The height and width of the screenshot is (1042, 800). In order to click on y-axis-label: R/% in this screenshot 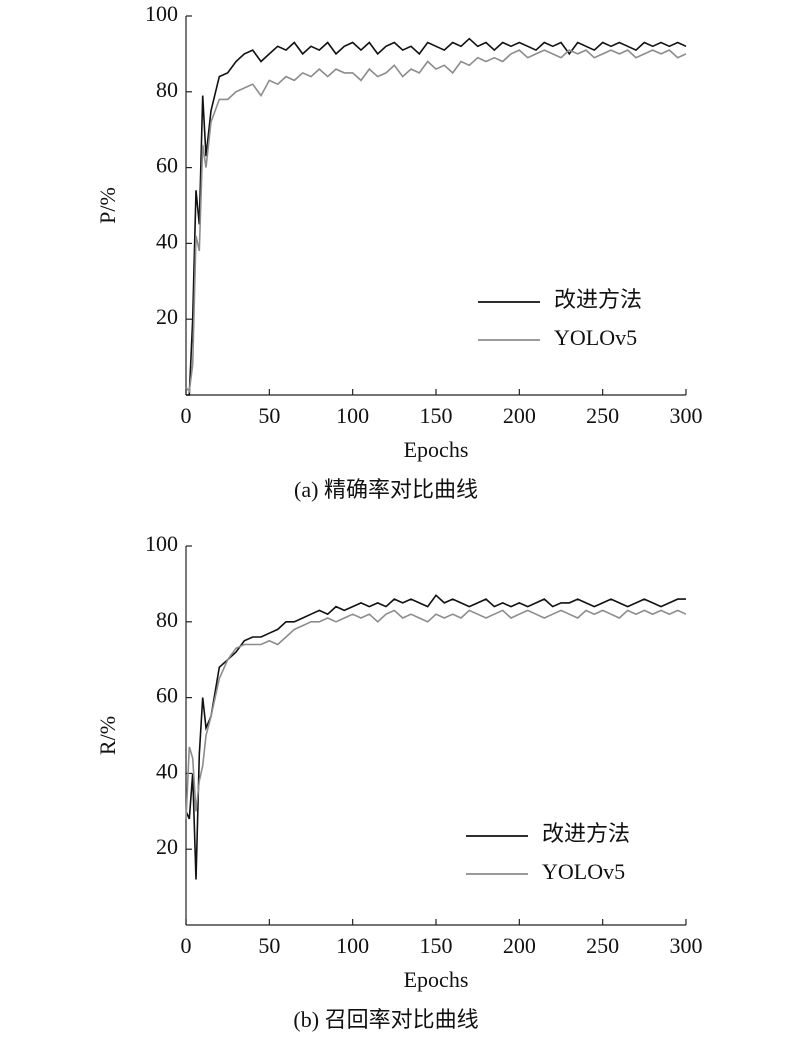, I will do `click(107, 735)`.